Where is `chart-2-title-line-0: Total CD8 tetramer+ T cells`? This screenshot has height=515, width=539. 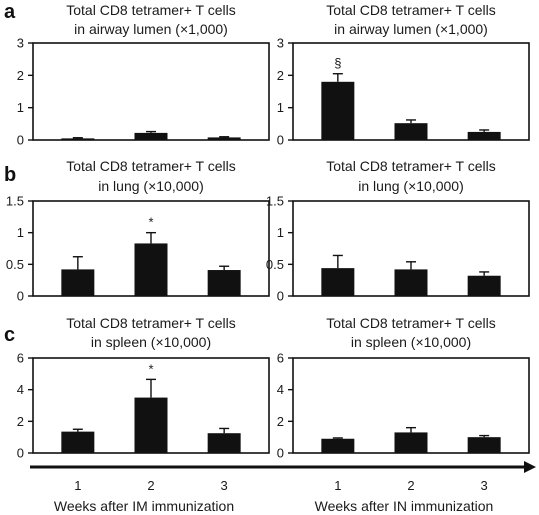
chart-2-title-line-0: Total CD8 tetramer+ T cells is located at coordinates (151, 166).